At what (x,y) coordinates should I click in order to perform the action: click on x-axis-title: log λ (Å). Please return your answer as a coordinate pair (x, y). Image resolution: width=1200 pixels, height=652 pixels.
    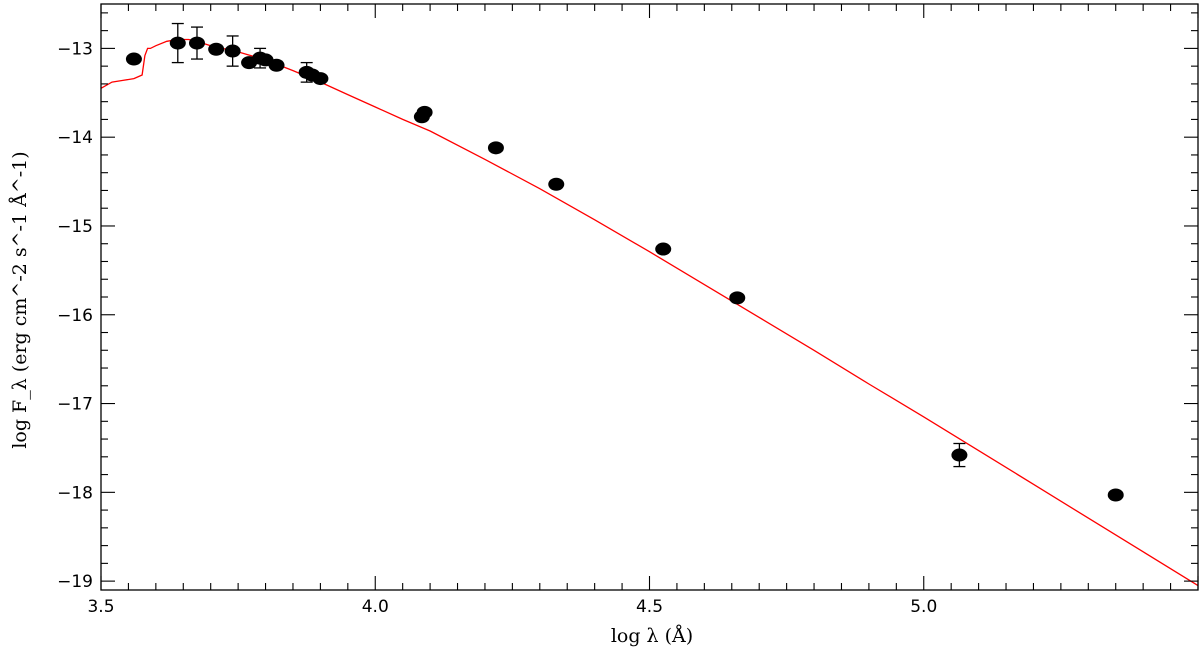
    Looking at the image, I should click on (652, 636).